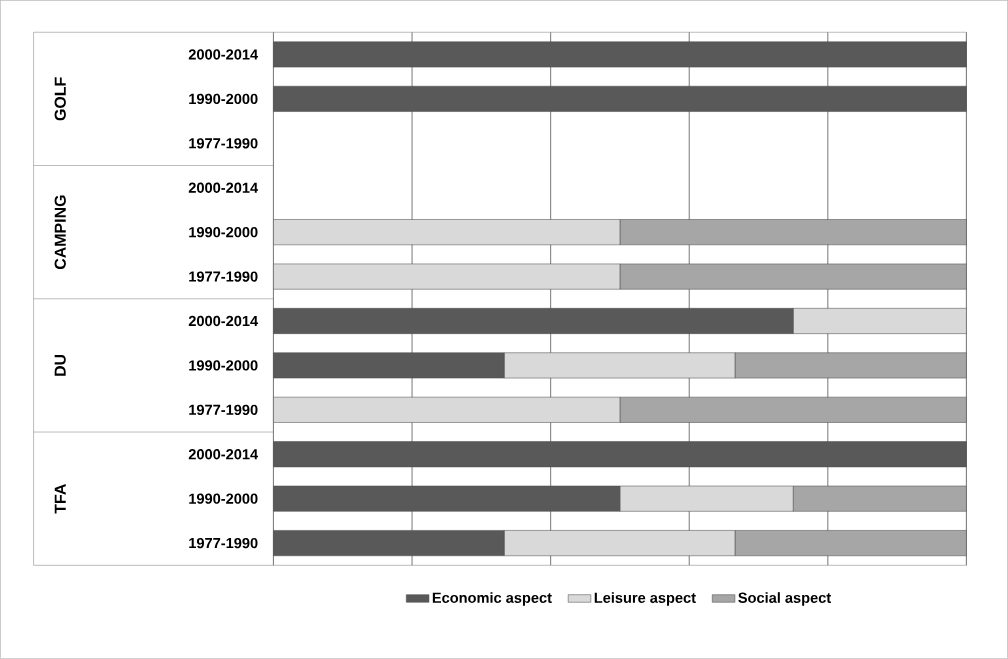  Describe the element at coordinates (60, 365) in the screenshot. I see `text: DU` at that location.